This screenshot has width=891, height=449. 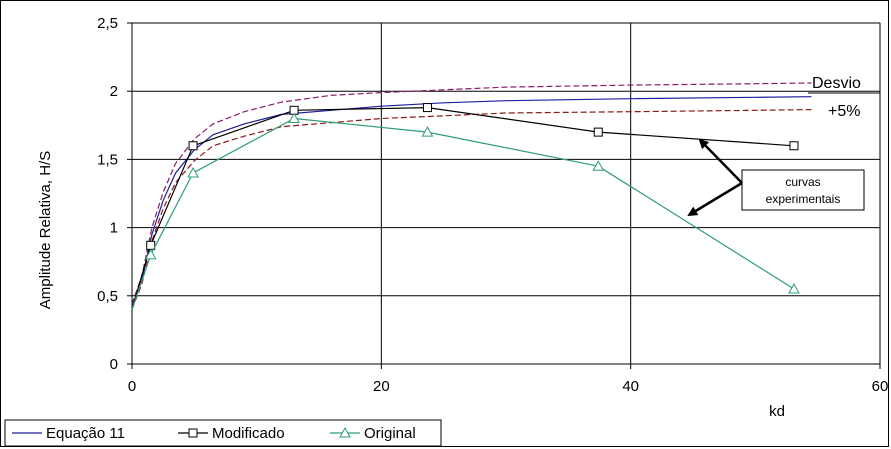 I want to click on annotation-desvio: Desvio, so click(x=836, y=83).